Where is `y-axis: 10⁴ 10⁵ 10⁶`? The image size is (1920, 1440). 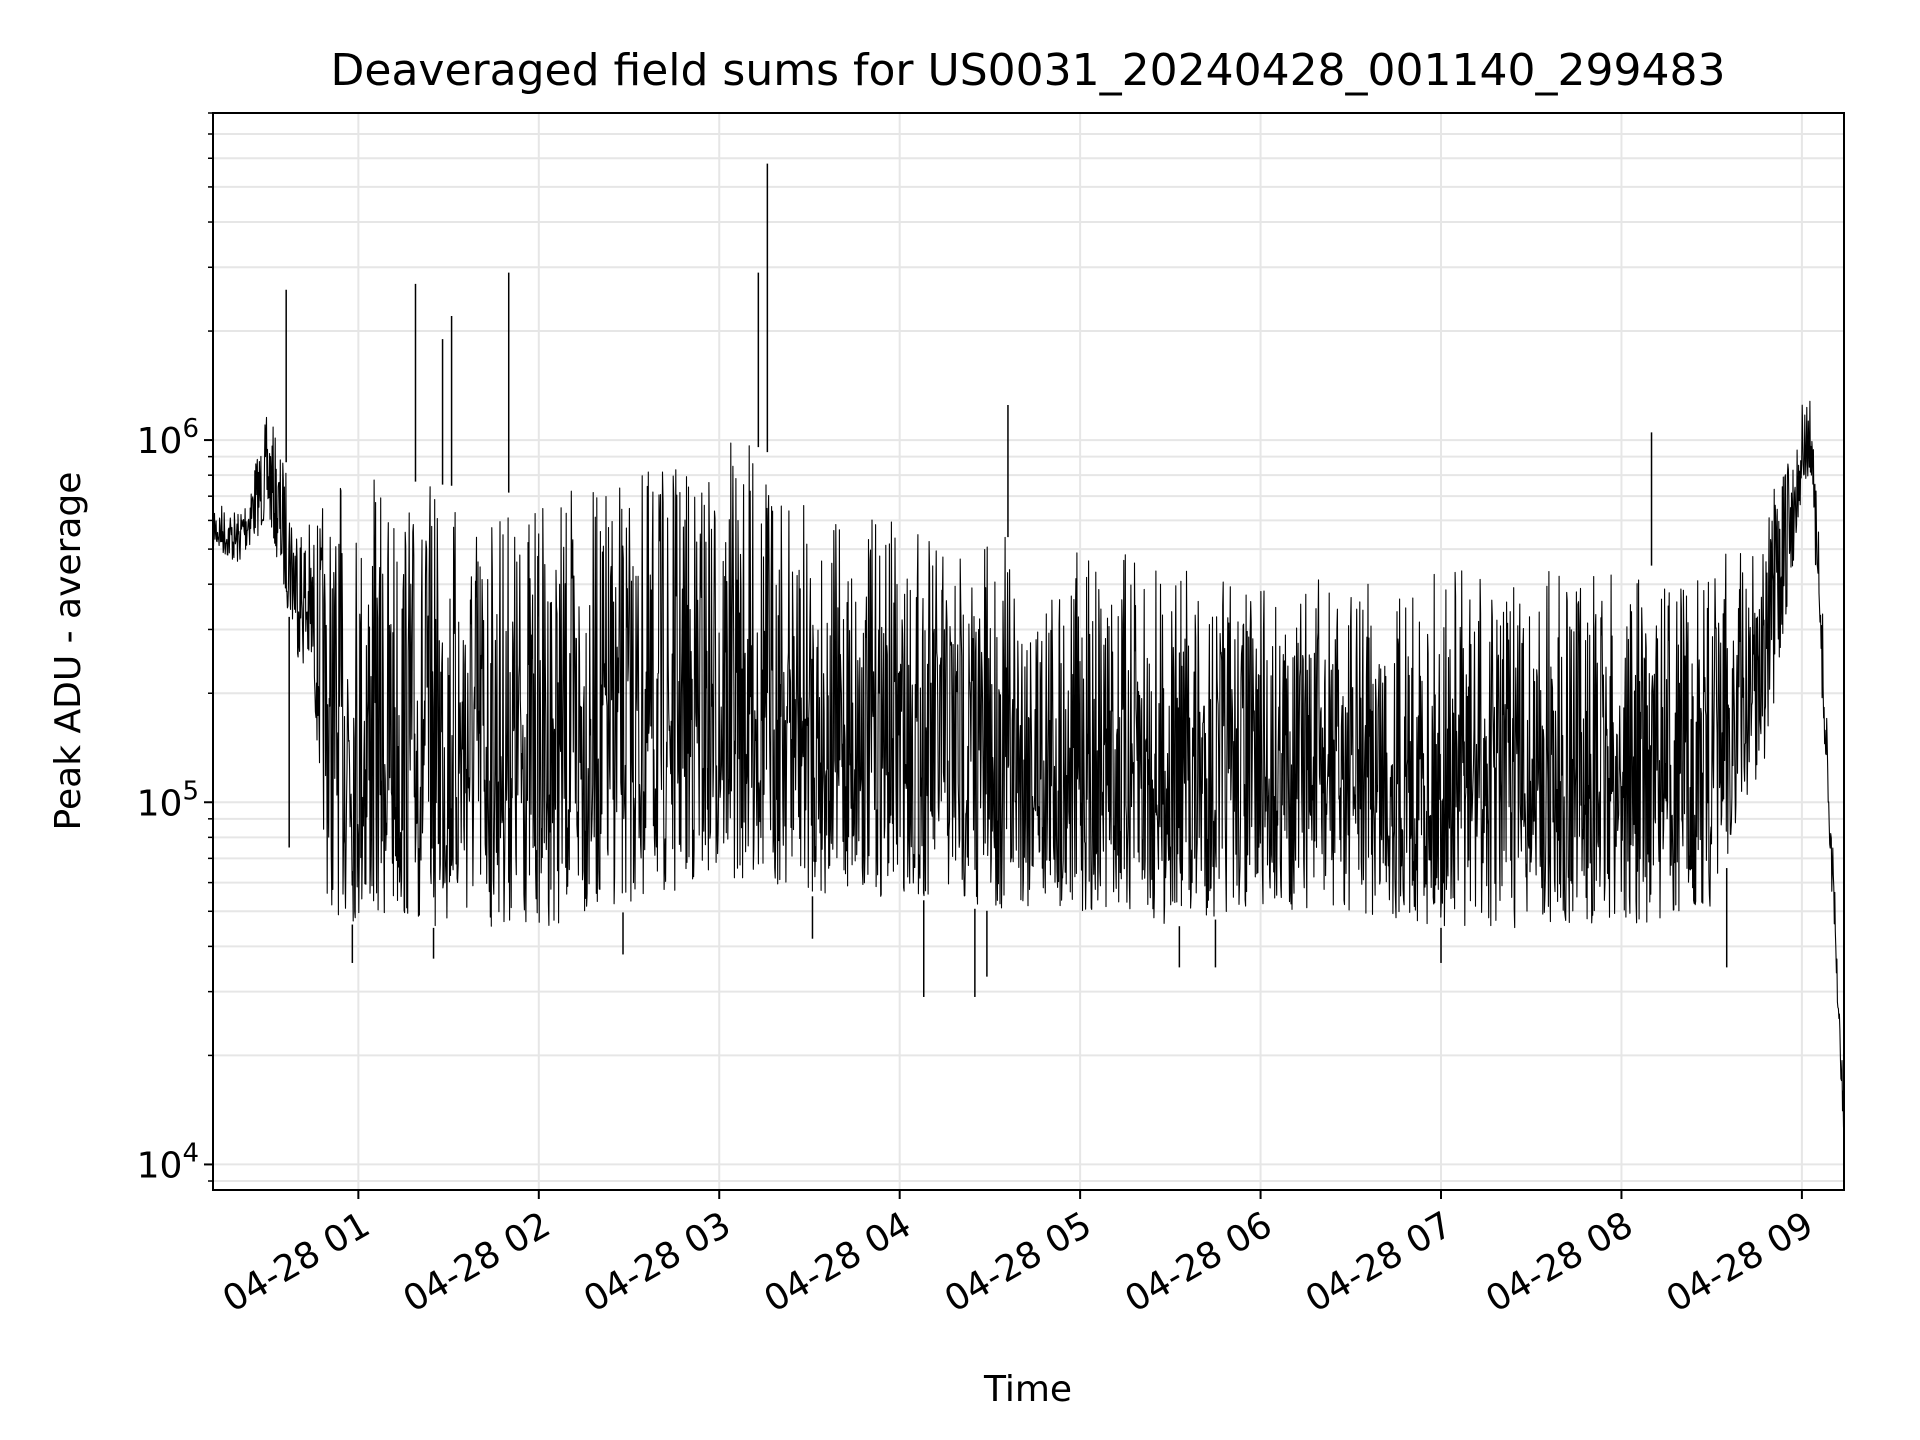 y-axis: 10⁴ 10⁵ 10⁶ is located at coordinates (175, 649).